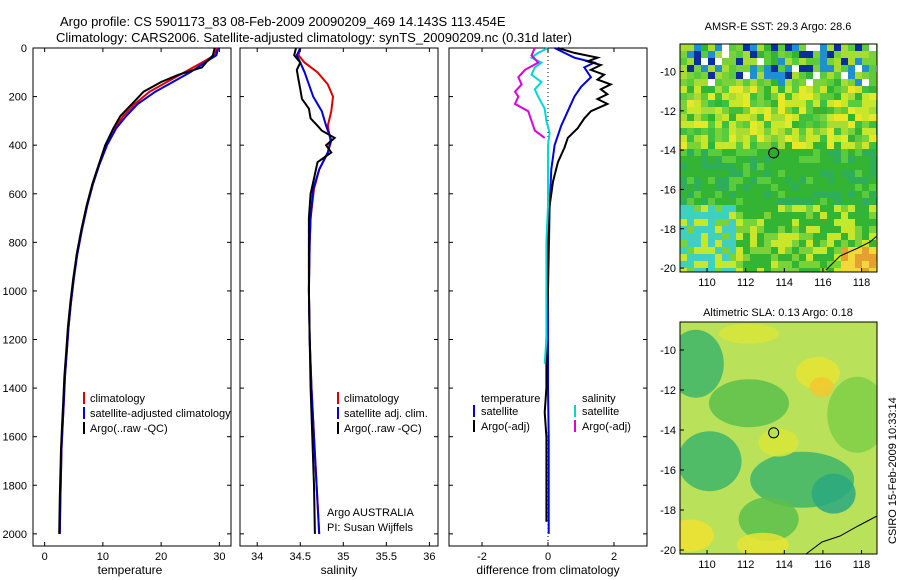  What do you see at coordinates (707, 565) in the screenshot?
I see `map-x-tick-label: 110` at bounding box center [707, 565].